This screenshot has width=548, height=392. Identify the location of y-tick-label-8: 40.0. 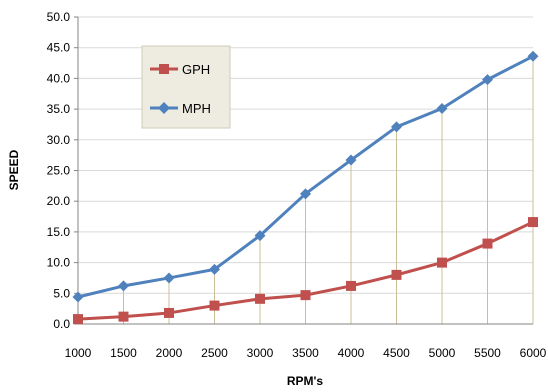
(59, 78).